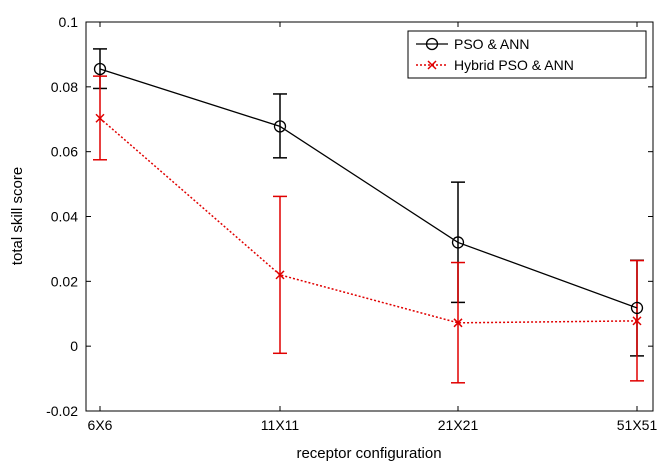 Image resolution: width=663 pixels, height=461 pixels. I want to click on y-tick-label: 0.06, so click(64, 152).